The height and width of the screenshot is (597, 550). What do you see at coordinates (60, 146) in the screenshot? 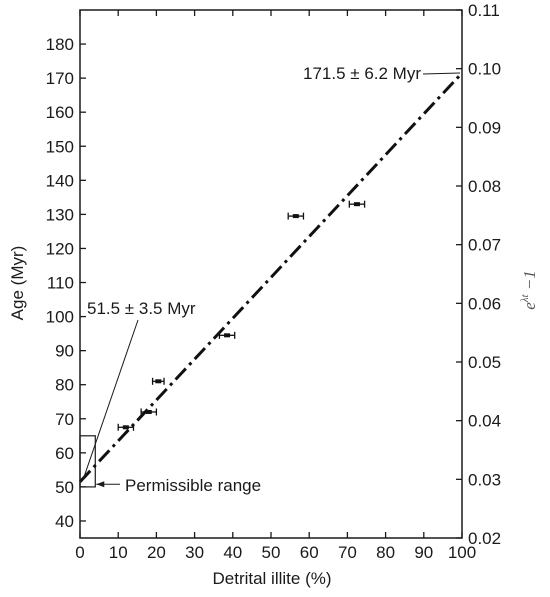
I see `y-tick-label-11: 150` at bounding box center [60, 146].